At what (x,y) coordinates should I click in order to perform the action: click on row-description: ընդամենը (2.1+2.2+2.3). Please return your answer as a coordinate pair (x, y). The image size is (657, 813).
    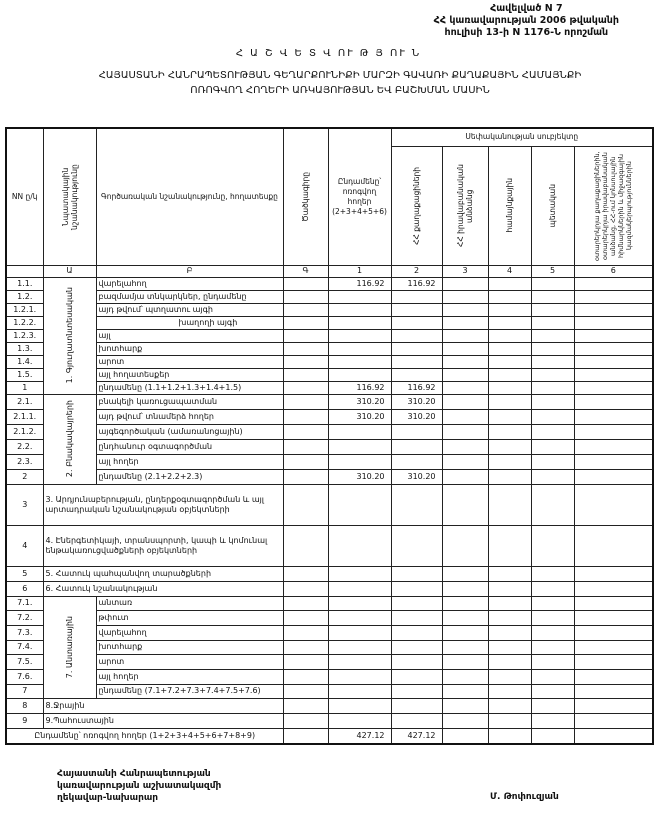
    Looking at the image, I should click on (189, 476).